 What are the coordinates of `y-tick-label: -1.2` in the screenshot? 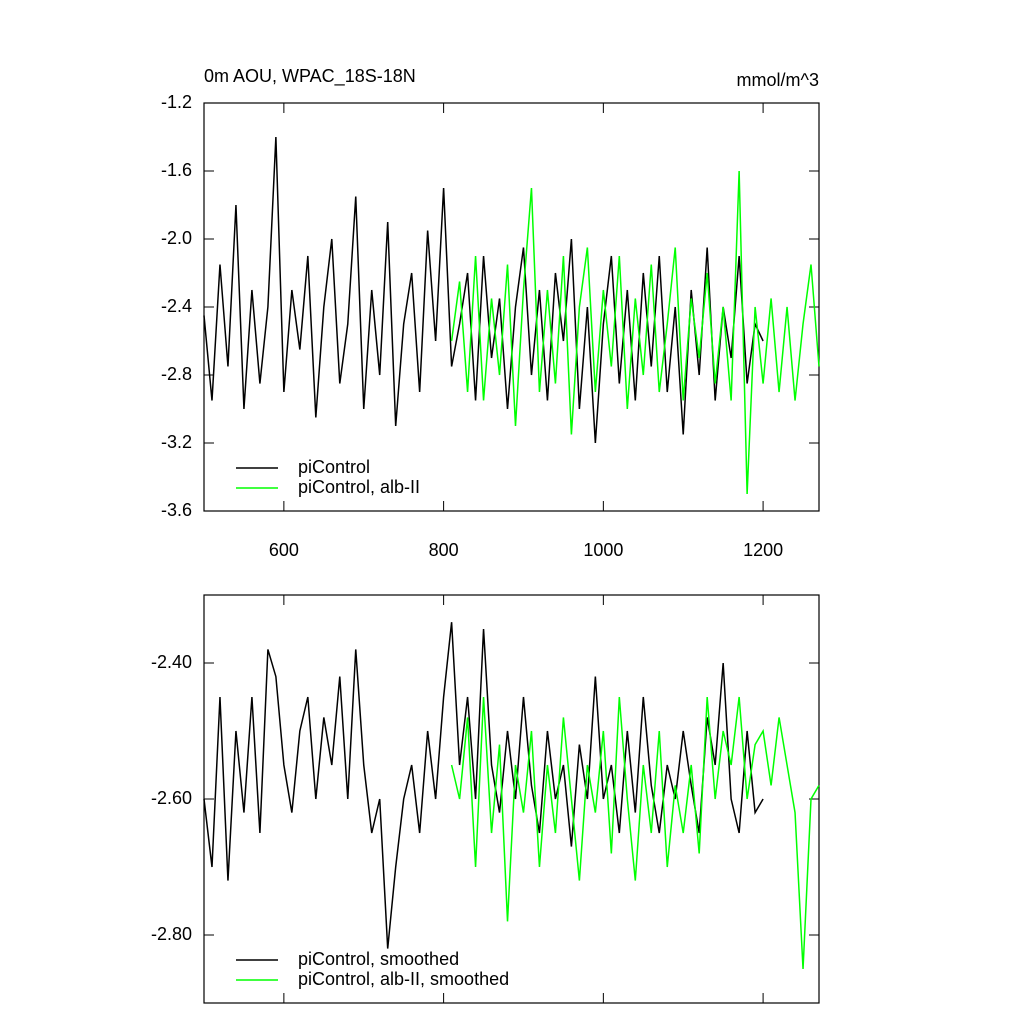 It's located at (176, 102).